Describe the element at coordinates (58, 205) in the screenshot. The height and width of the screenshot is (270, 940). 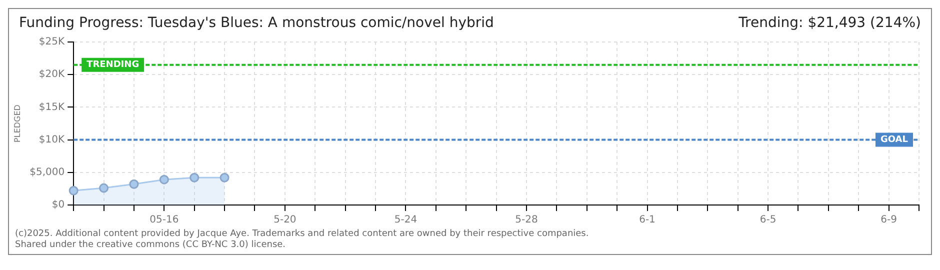
I see `y-tick-label: $0` at that location.